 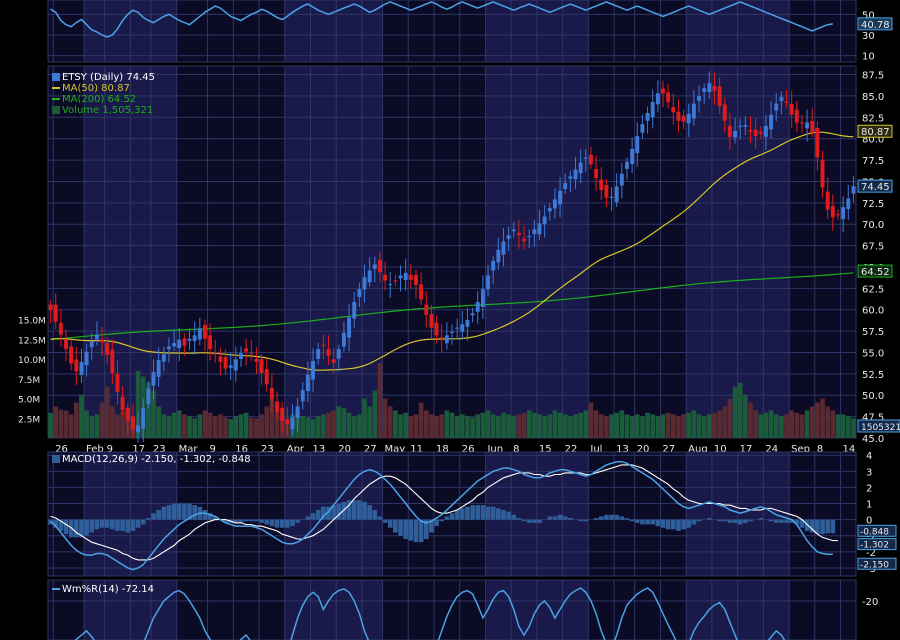 I want to click on volume-y-tick-label: 2.5M, so click(x=29, y=420).